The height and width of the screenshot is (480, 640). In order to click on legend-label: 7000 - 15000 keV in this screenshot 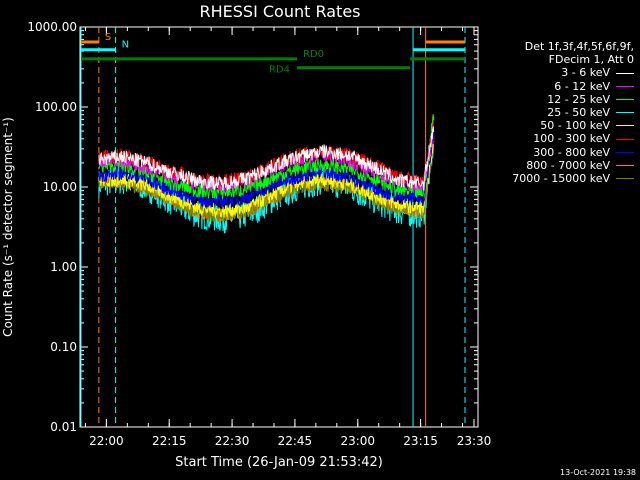, I will do `click(561, 179)`.